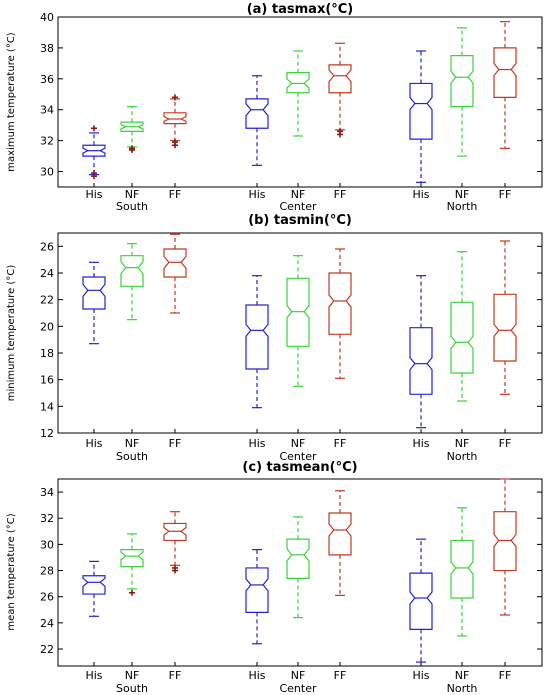 The image size is (550, 695). Describe the element at coordinates (47, 326) in the screenshot. I see `y-tick-label: 20` at that location.